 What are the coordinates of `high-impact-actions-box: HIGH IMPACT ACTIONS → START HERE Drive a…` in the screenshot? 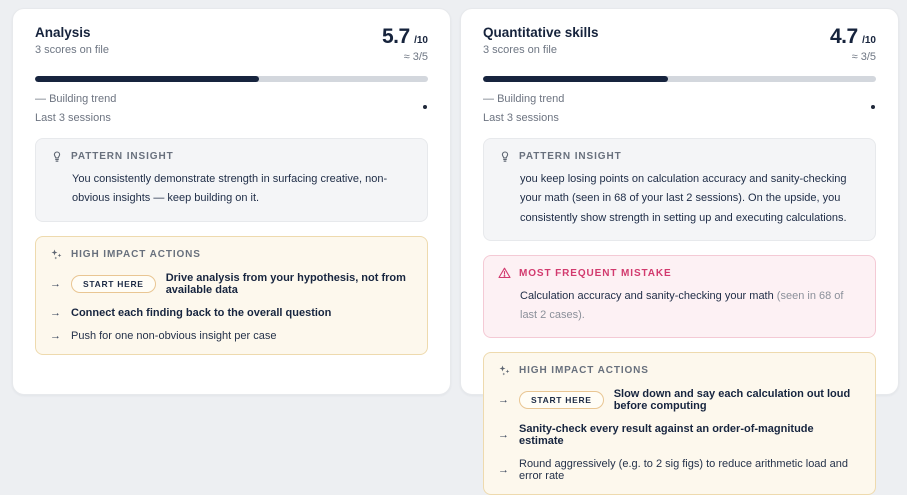 It's located at (231, 295).